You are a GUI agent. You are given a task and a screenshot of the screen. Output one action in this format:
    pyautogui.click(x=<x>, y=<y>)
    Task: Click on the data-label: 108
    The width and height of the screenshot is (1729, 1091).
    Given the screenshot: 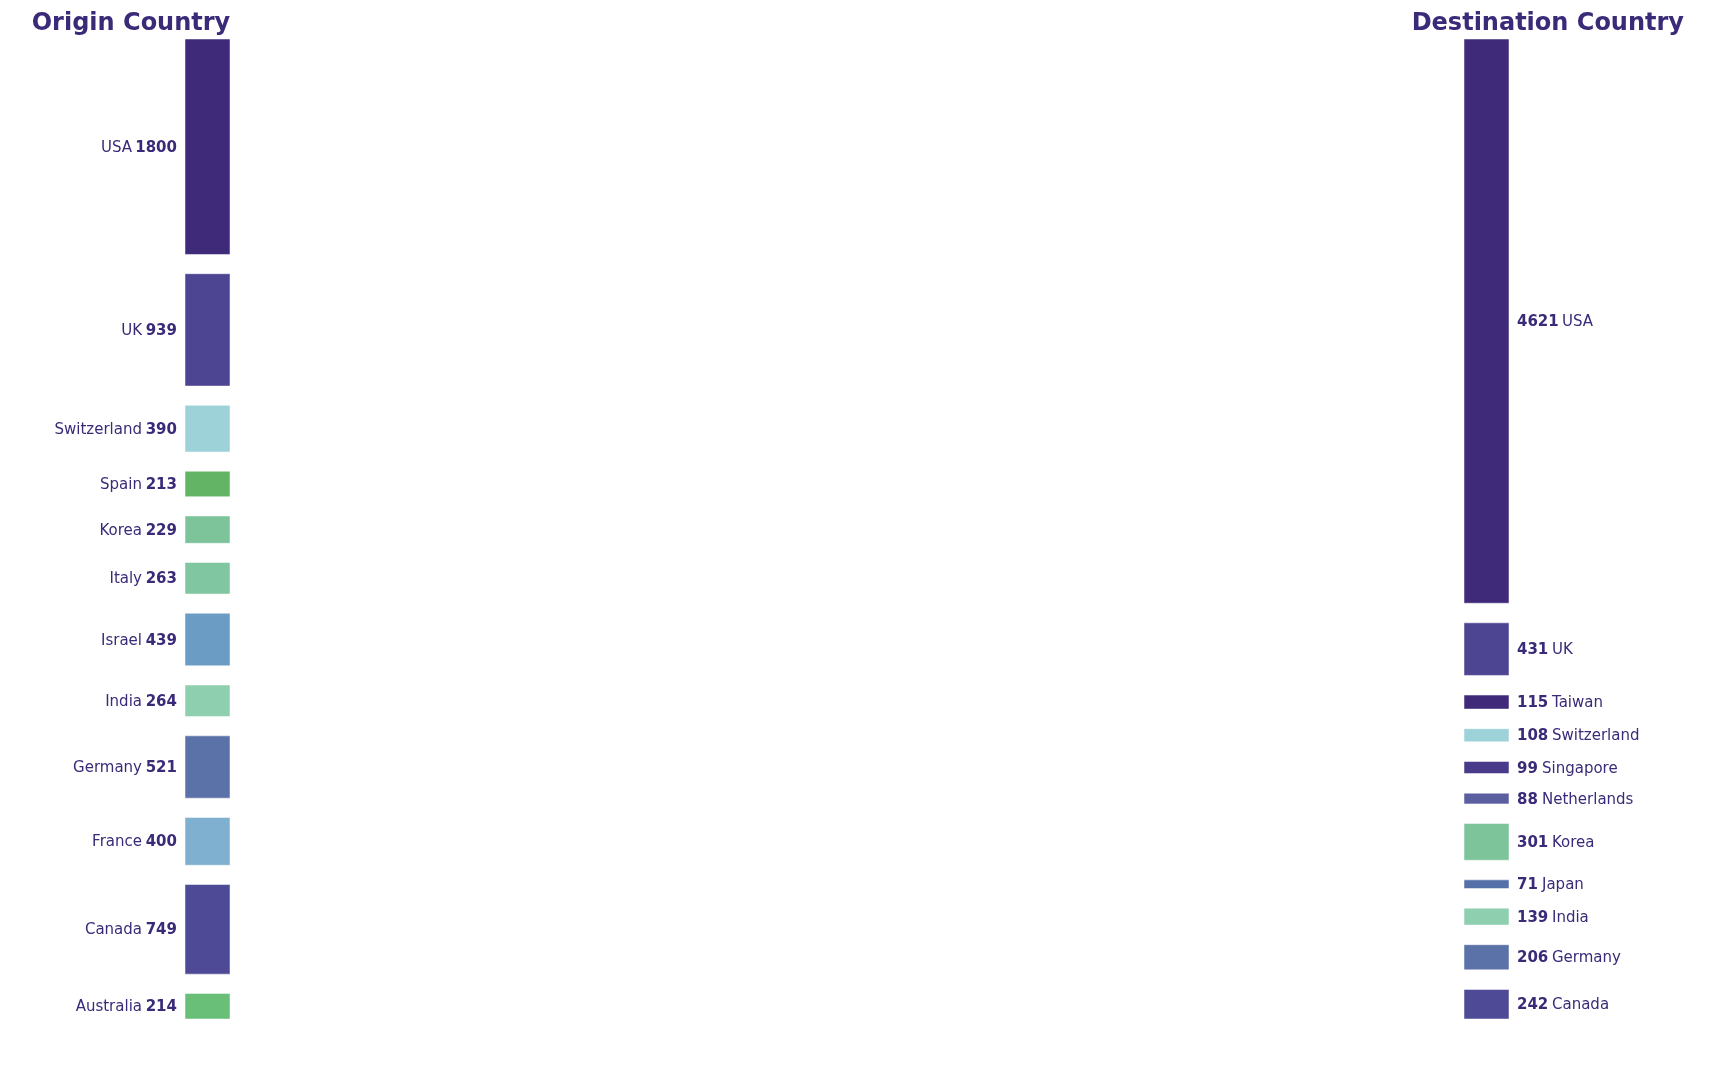 What is the action you would take?
    pyautogui.click(x=1533, y=735)
    